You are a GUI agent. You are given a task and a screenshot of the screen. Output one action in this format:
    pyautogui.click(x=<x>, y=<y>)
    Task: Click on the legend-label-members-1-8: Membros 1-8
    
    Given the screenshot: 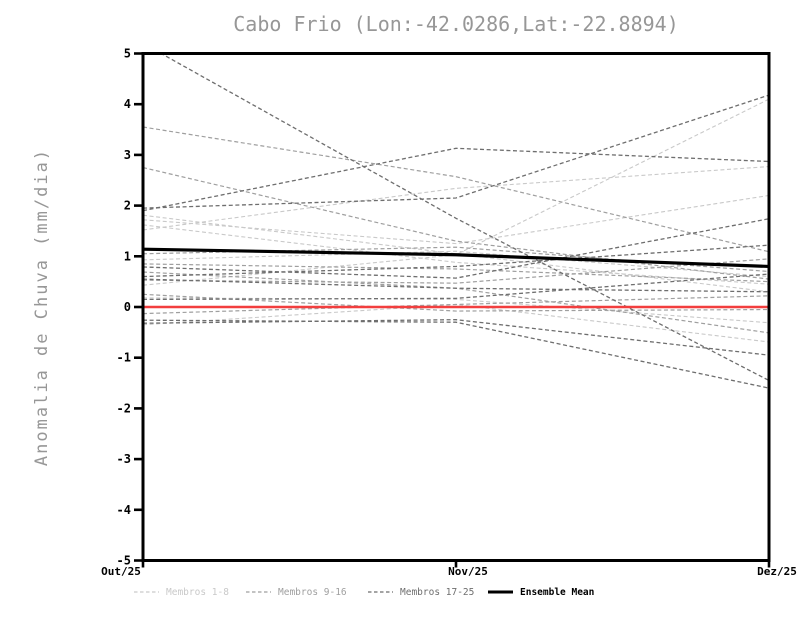 What is the action you would take?
    pyautogui.click(x=197, y=592)
    